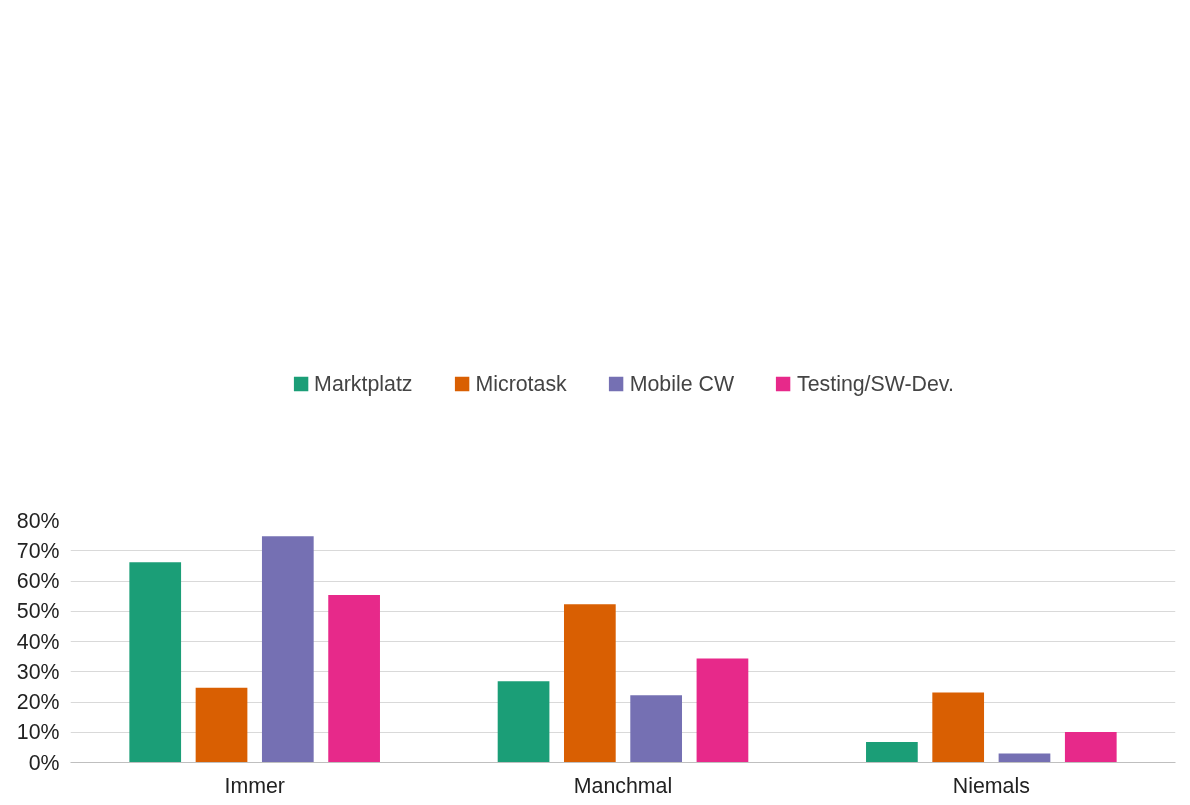  What do you see at coordinates (363, 384) in the screenshot?
I see `legend-label: Marktplatz` at bounding box center [363, 384].